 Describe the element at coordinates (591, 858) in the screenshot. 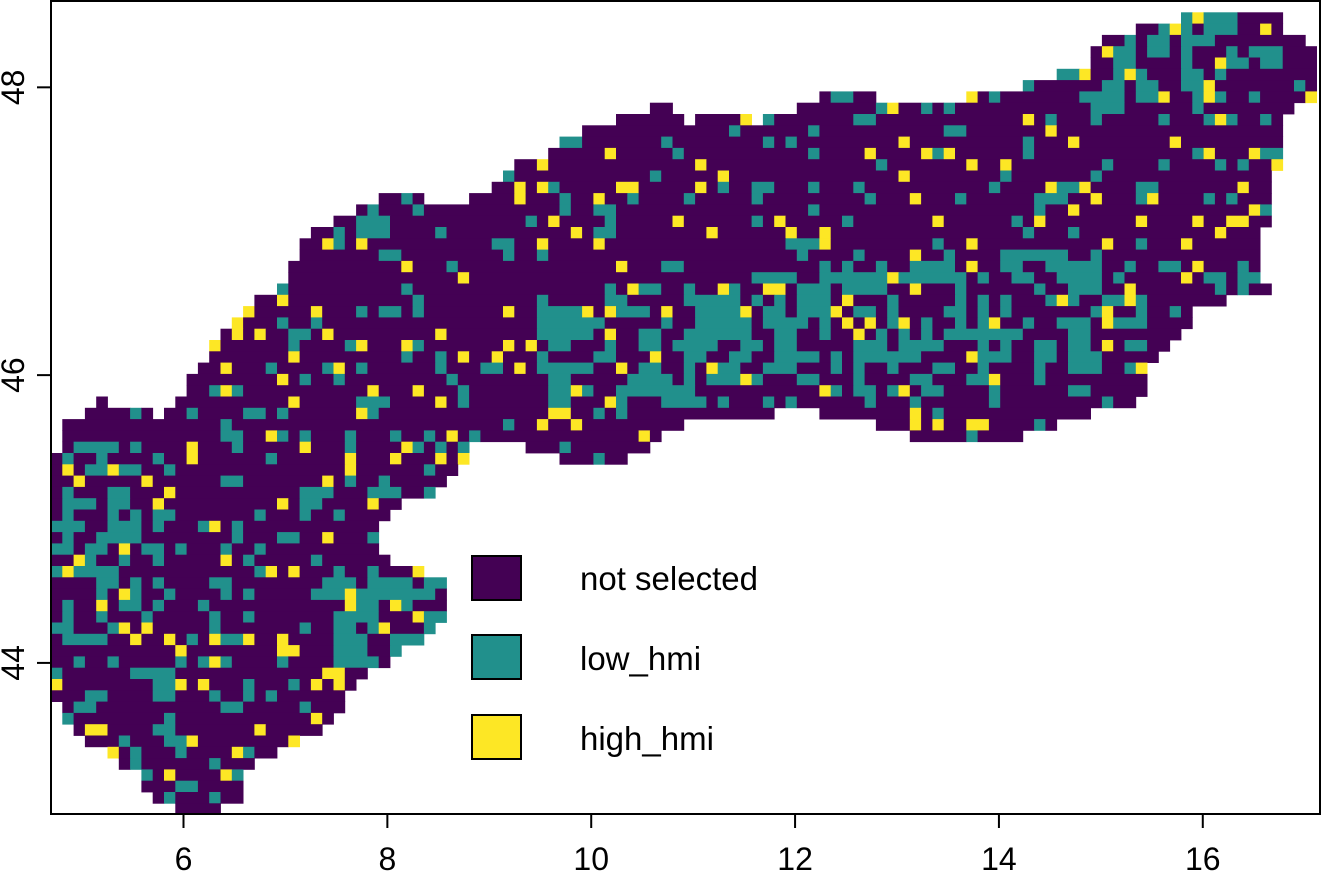

I see `x-tick-label: 10` at that location.